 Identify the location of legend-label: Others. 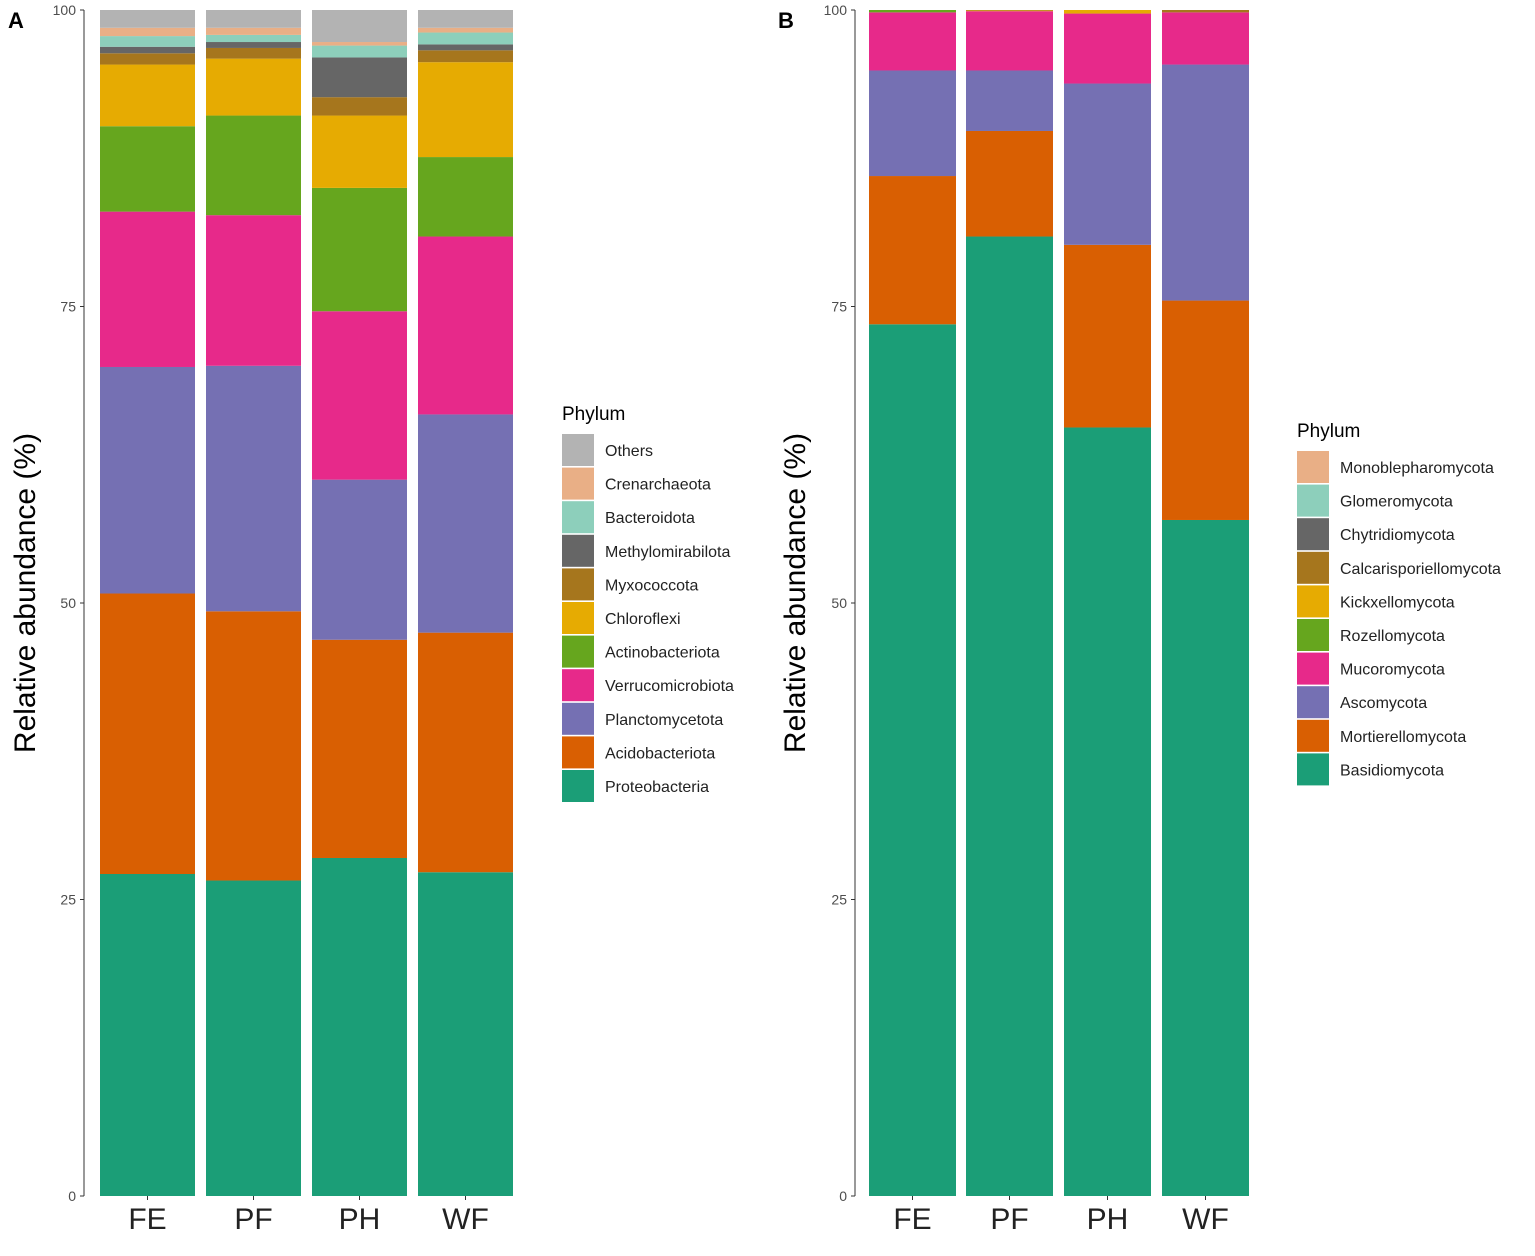
(629, 451).